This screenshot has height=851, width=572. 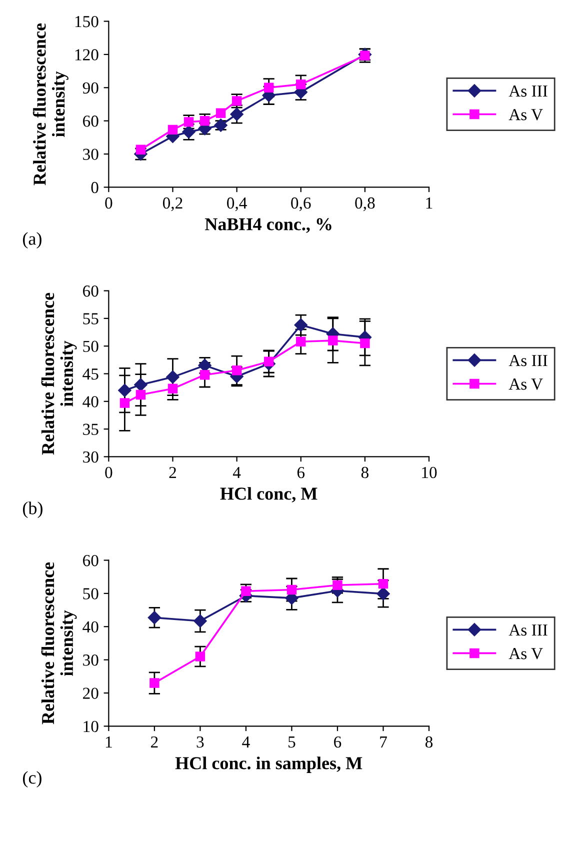 What do you see at coordinates (91, 726) in the screenshot?
I see `y-tick-label: 10` at bounding box center [91, 726].